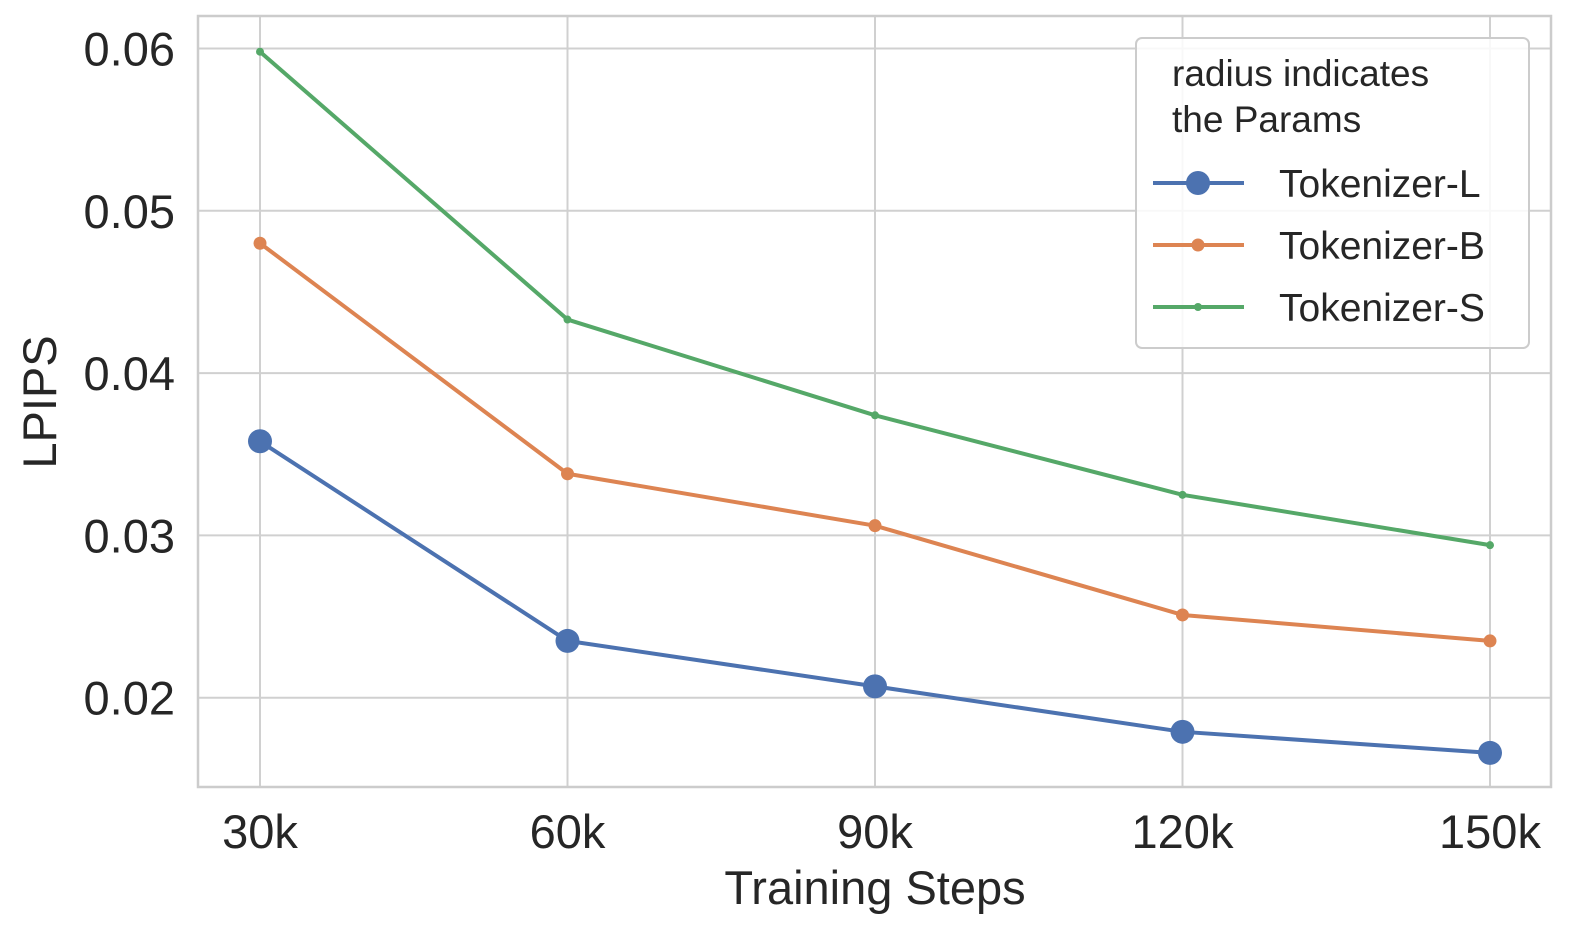 The height and width of the screenshot is (938, 1578). I want to click on x-tick-label: 120k, so click(1183, 831).